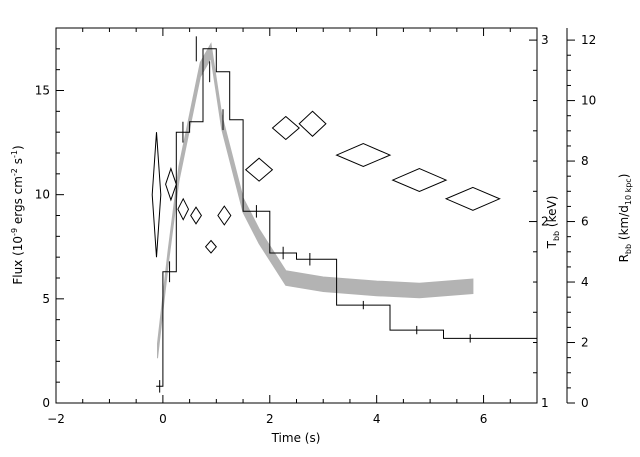 This screenshot has width=640, height=457. I want to click on x-tick-label: −2, so click(56, 419).